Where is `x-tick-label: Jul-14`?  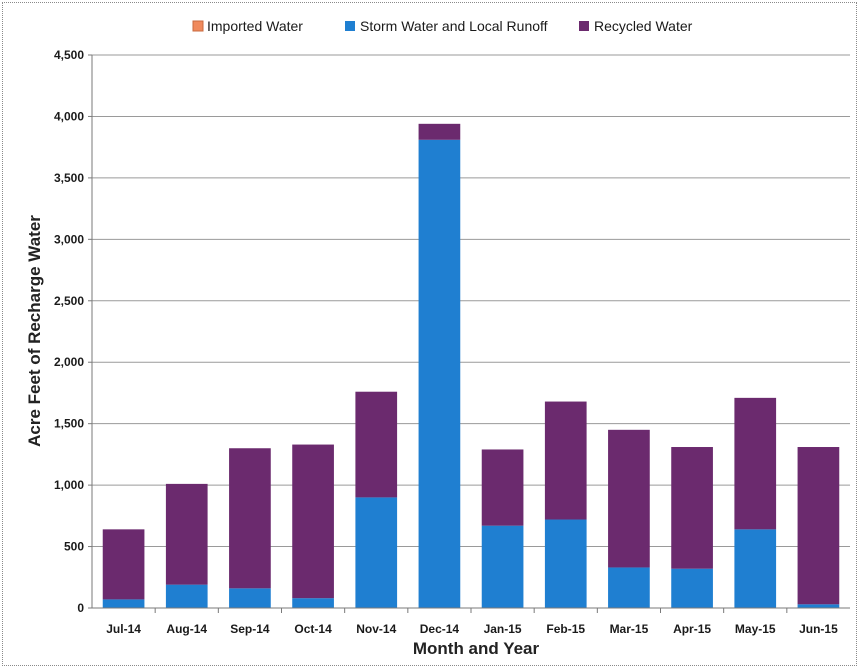 x-tick-label: Jul-14 is located at coordinates (123, 629).